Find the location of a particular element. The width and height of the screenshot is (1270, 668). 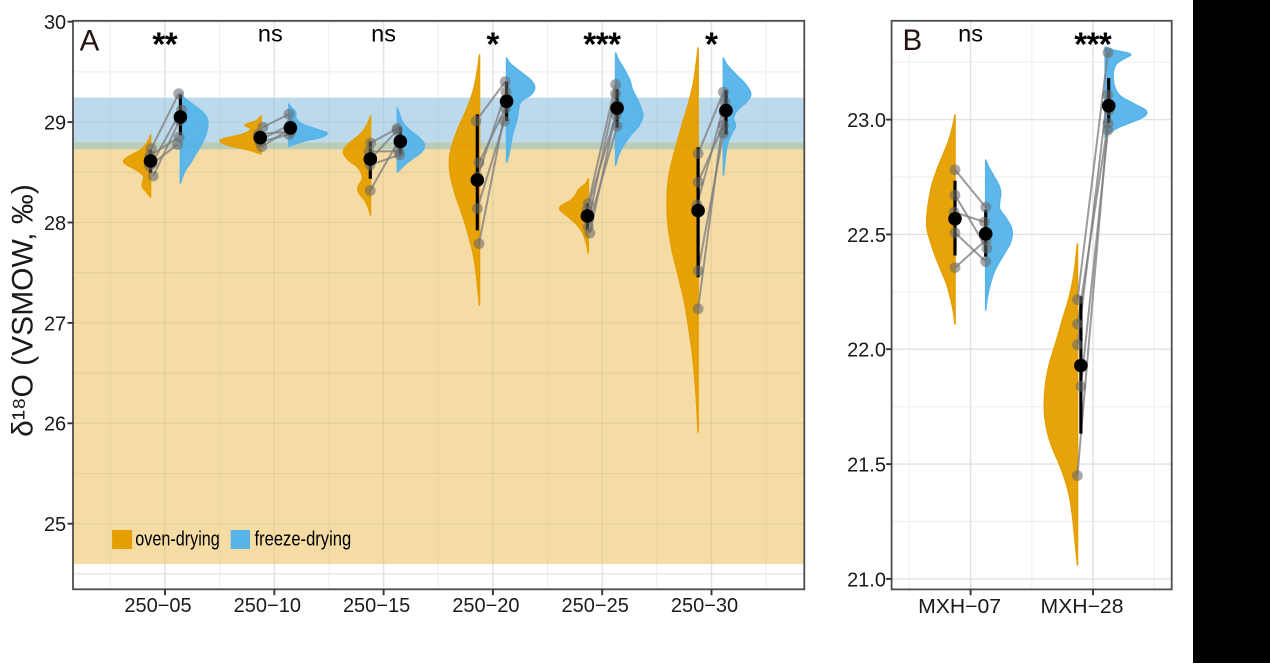

svg-text: MXH−28 is located at coordinates (1082, 607).